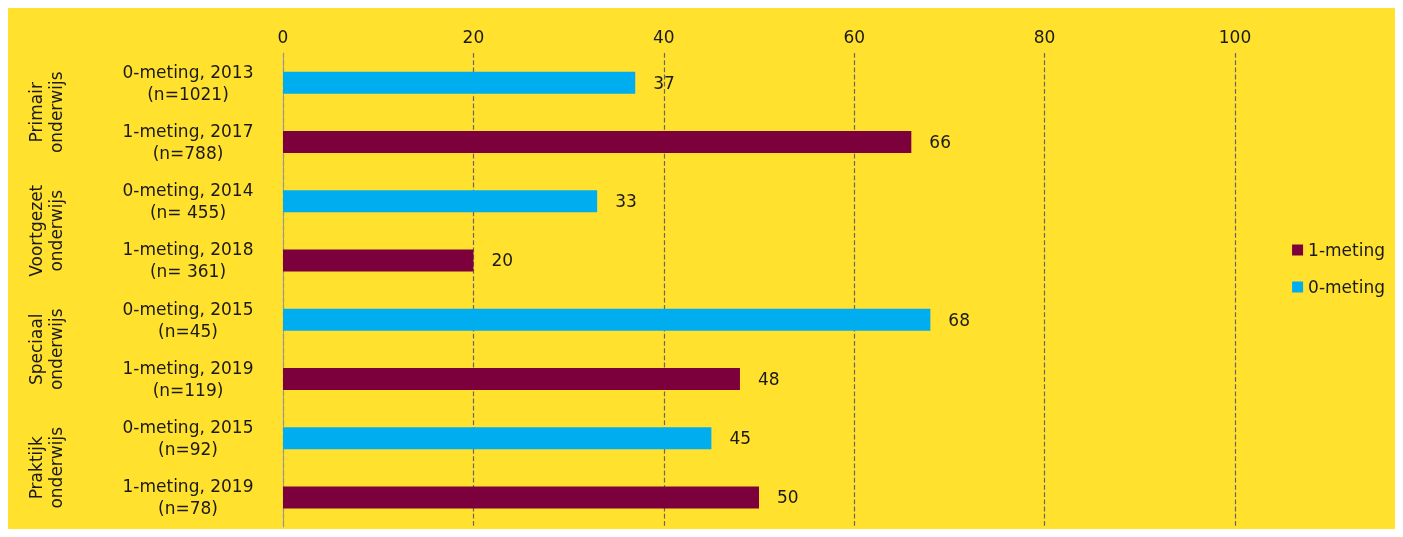 Image resolution: width=1403 pixels, height=537 pixels. Describe the element at coordinates (46, 112) in the screenshot. I see `text: Primair onderwijs` at that location.